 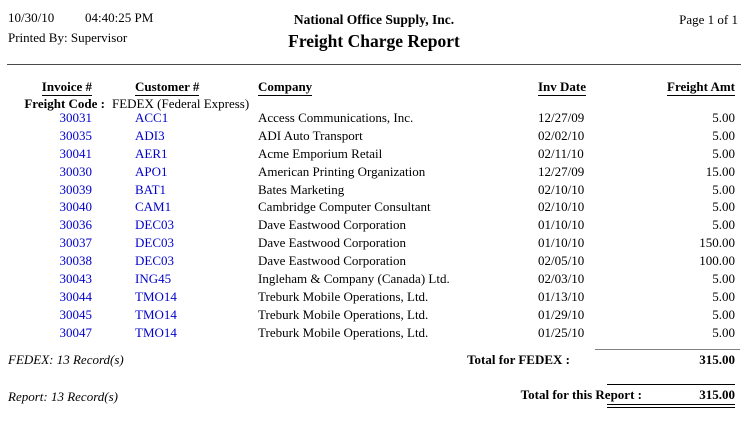 I want to click on invoice-link: 30030, so click(x=76, y=171).